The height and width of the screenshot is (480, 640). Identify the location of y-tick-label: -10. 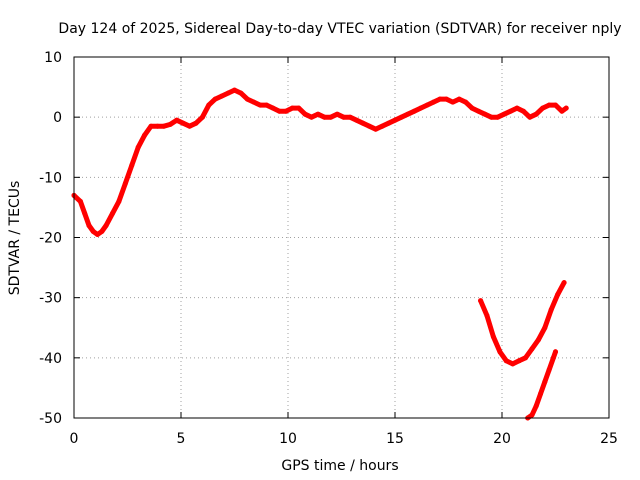
(50, 178).